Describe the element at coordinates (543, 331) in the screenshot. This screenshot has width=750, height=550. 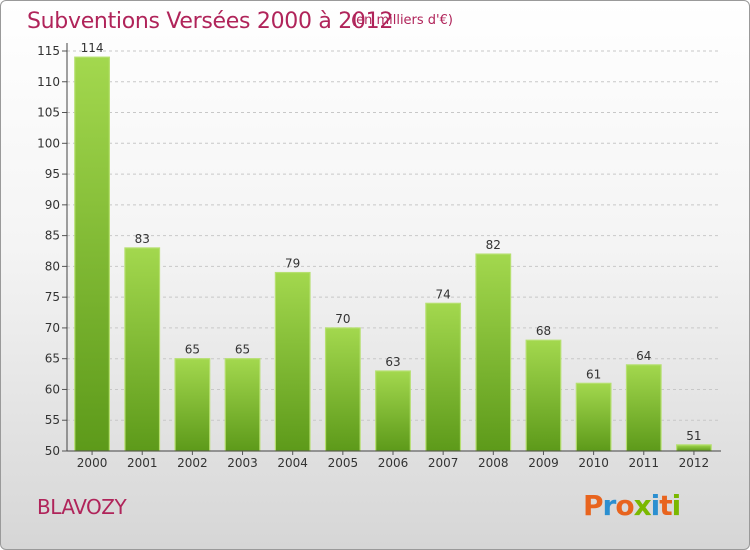
I see `data-label: 68` at that location.